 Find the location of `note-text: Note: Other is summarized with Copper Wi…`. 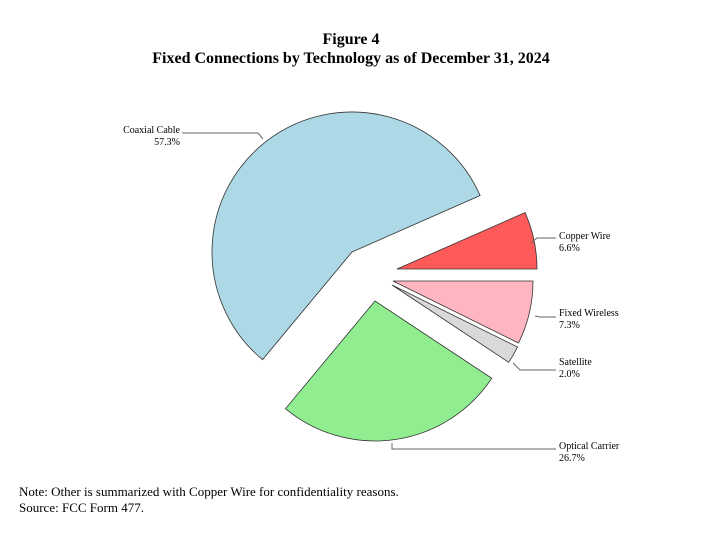

note-text: Note: Other is summarized with Copper Wi… is located at coordinates (209, 491).